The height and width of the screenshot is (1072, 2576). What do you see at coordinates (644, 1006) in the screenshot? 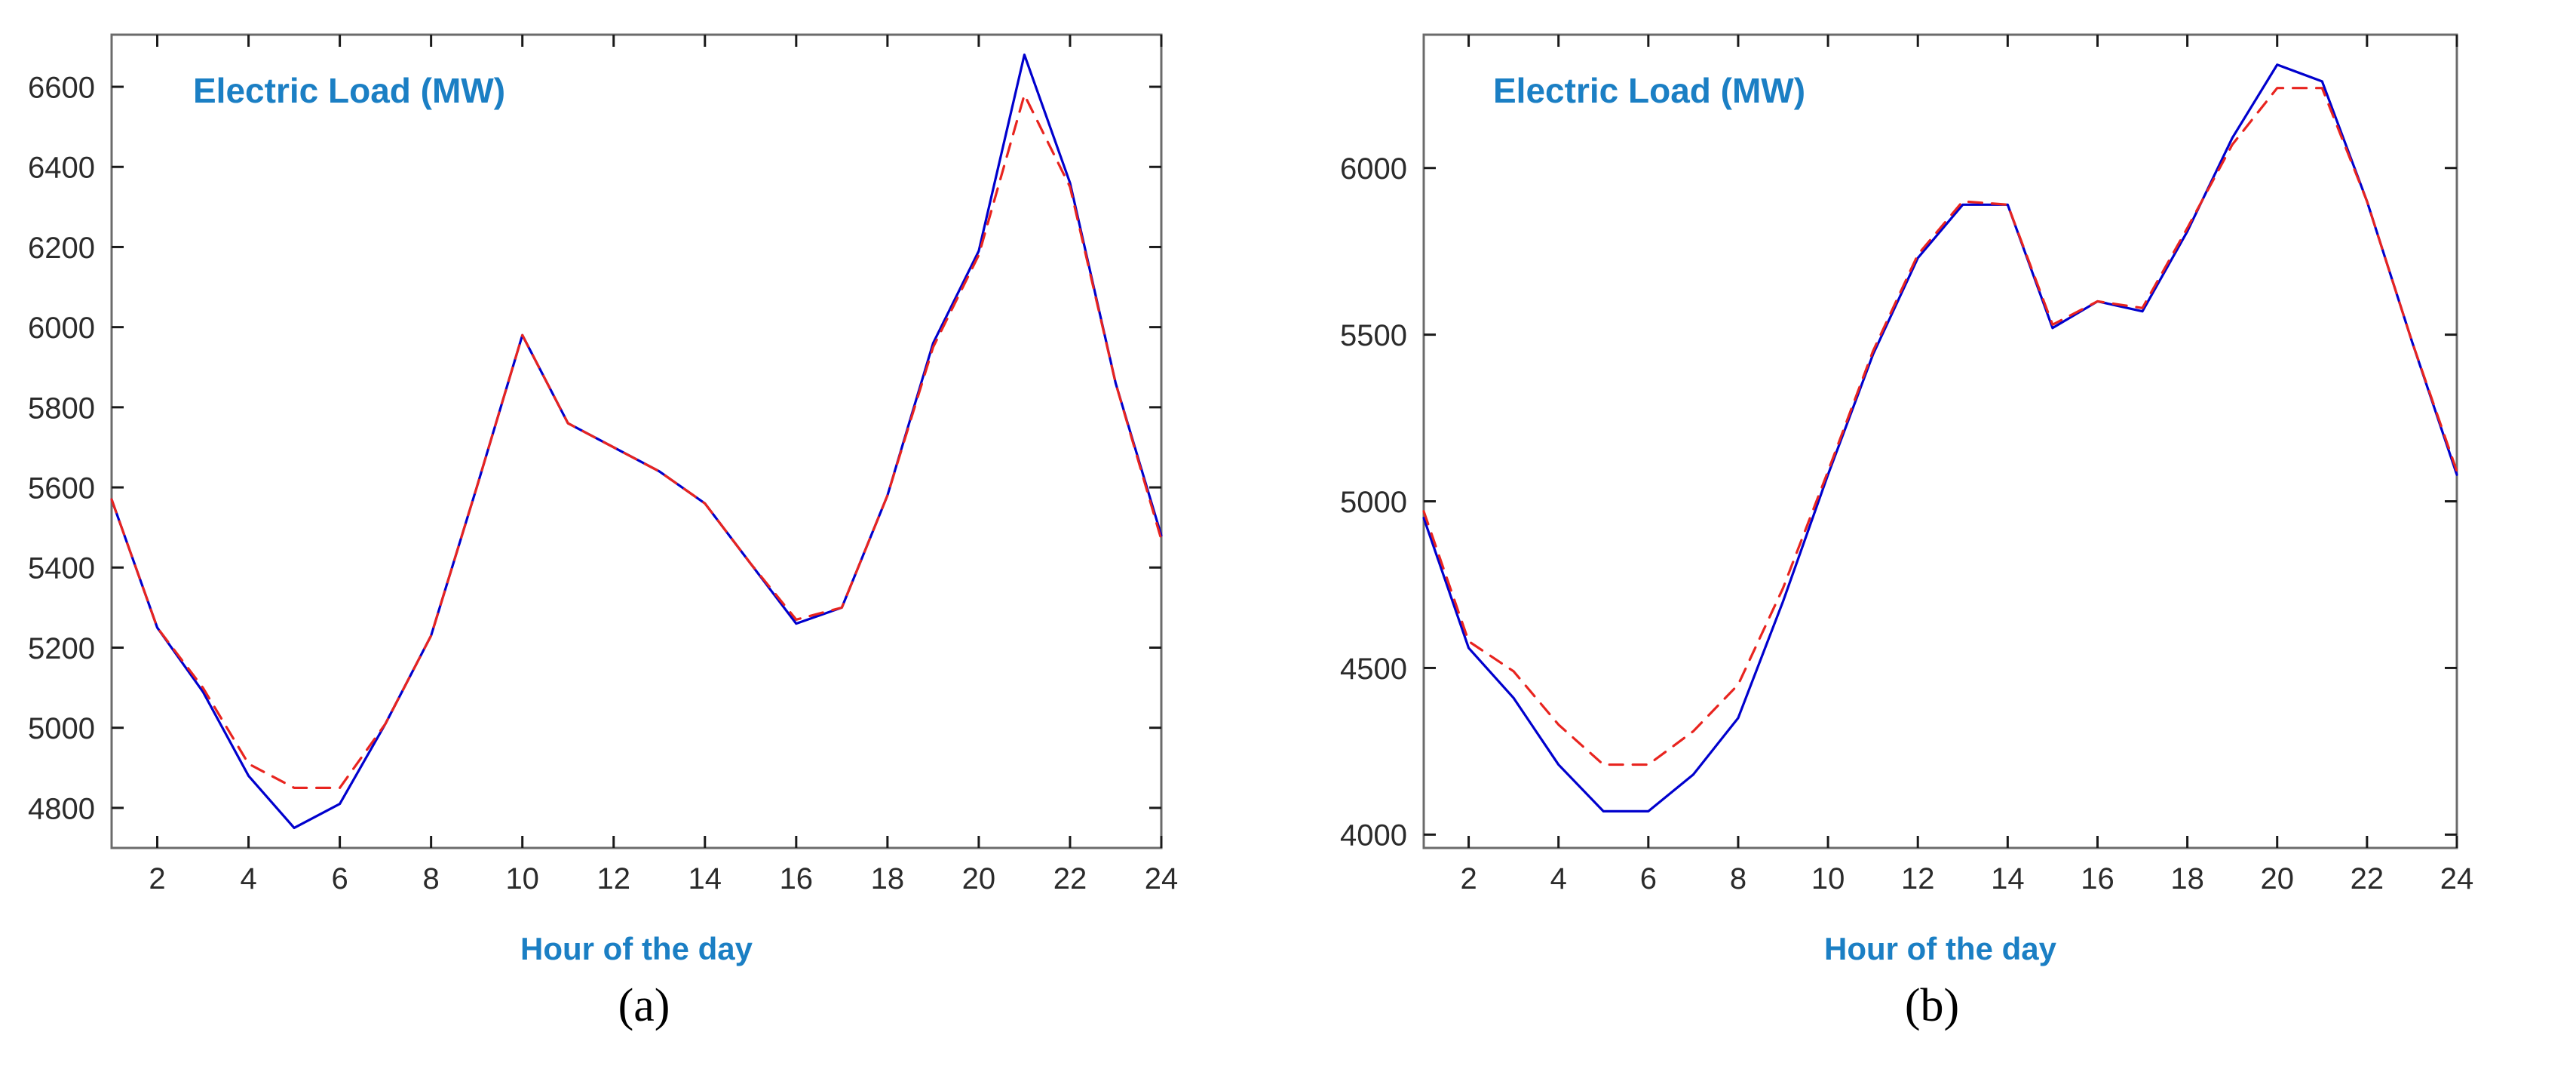
I see `subcaption-a: (a)` at bounding box center [644, 1006].